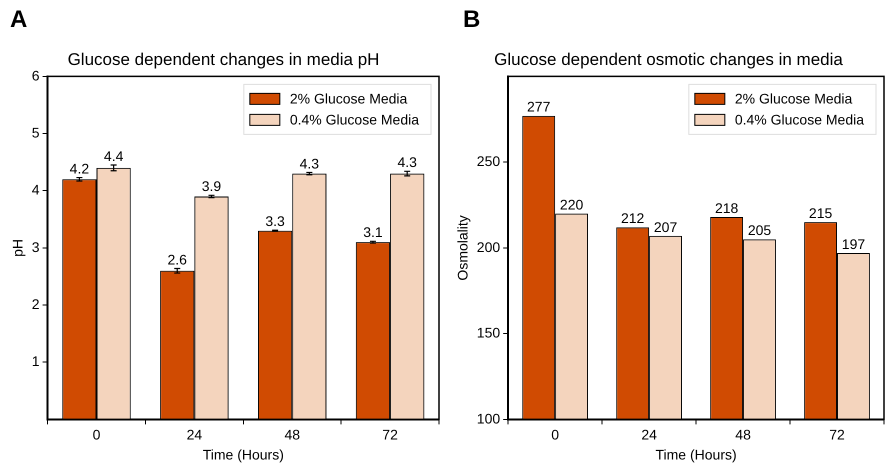 Image resolution: width=891 pixels, height=470 pixels. I want to click on data-label: 220, so click(572, 204).